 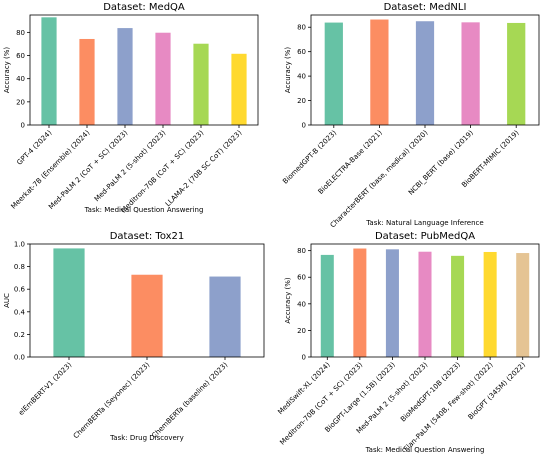 What do you see at coordinates (51, 170) in the screenshot?
I see `x-tick-label: Meerkat-7B (Ensemble) (2024)` at bounding box center [51, 170].